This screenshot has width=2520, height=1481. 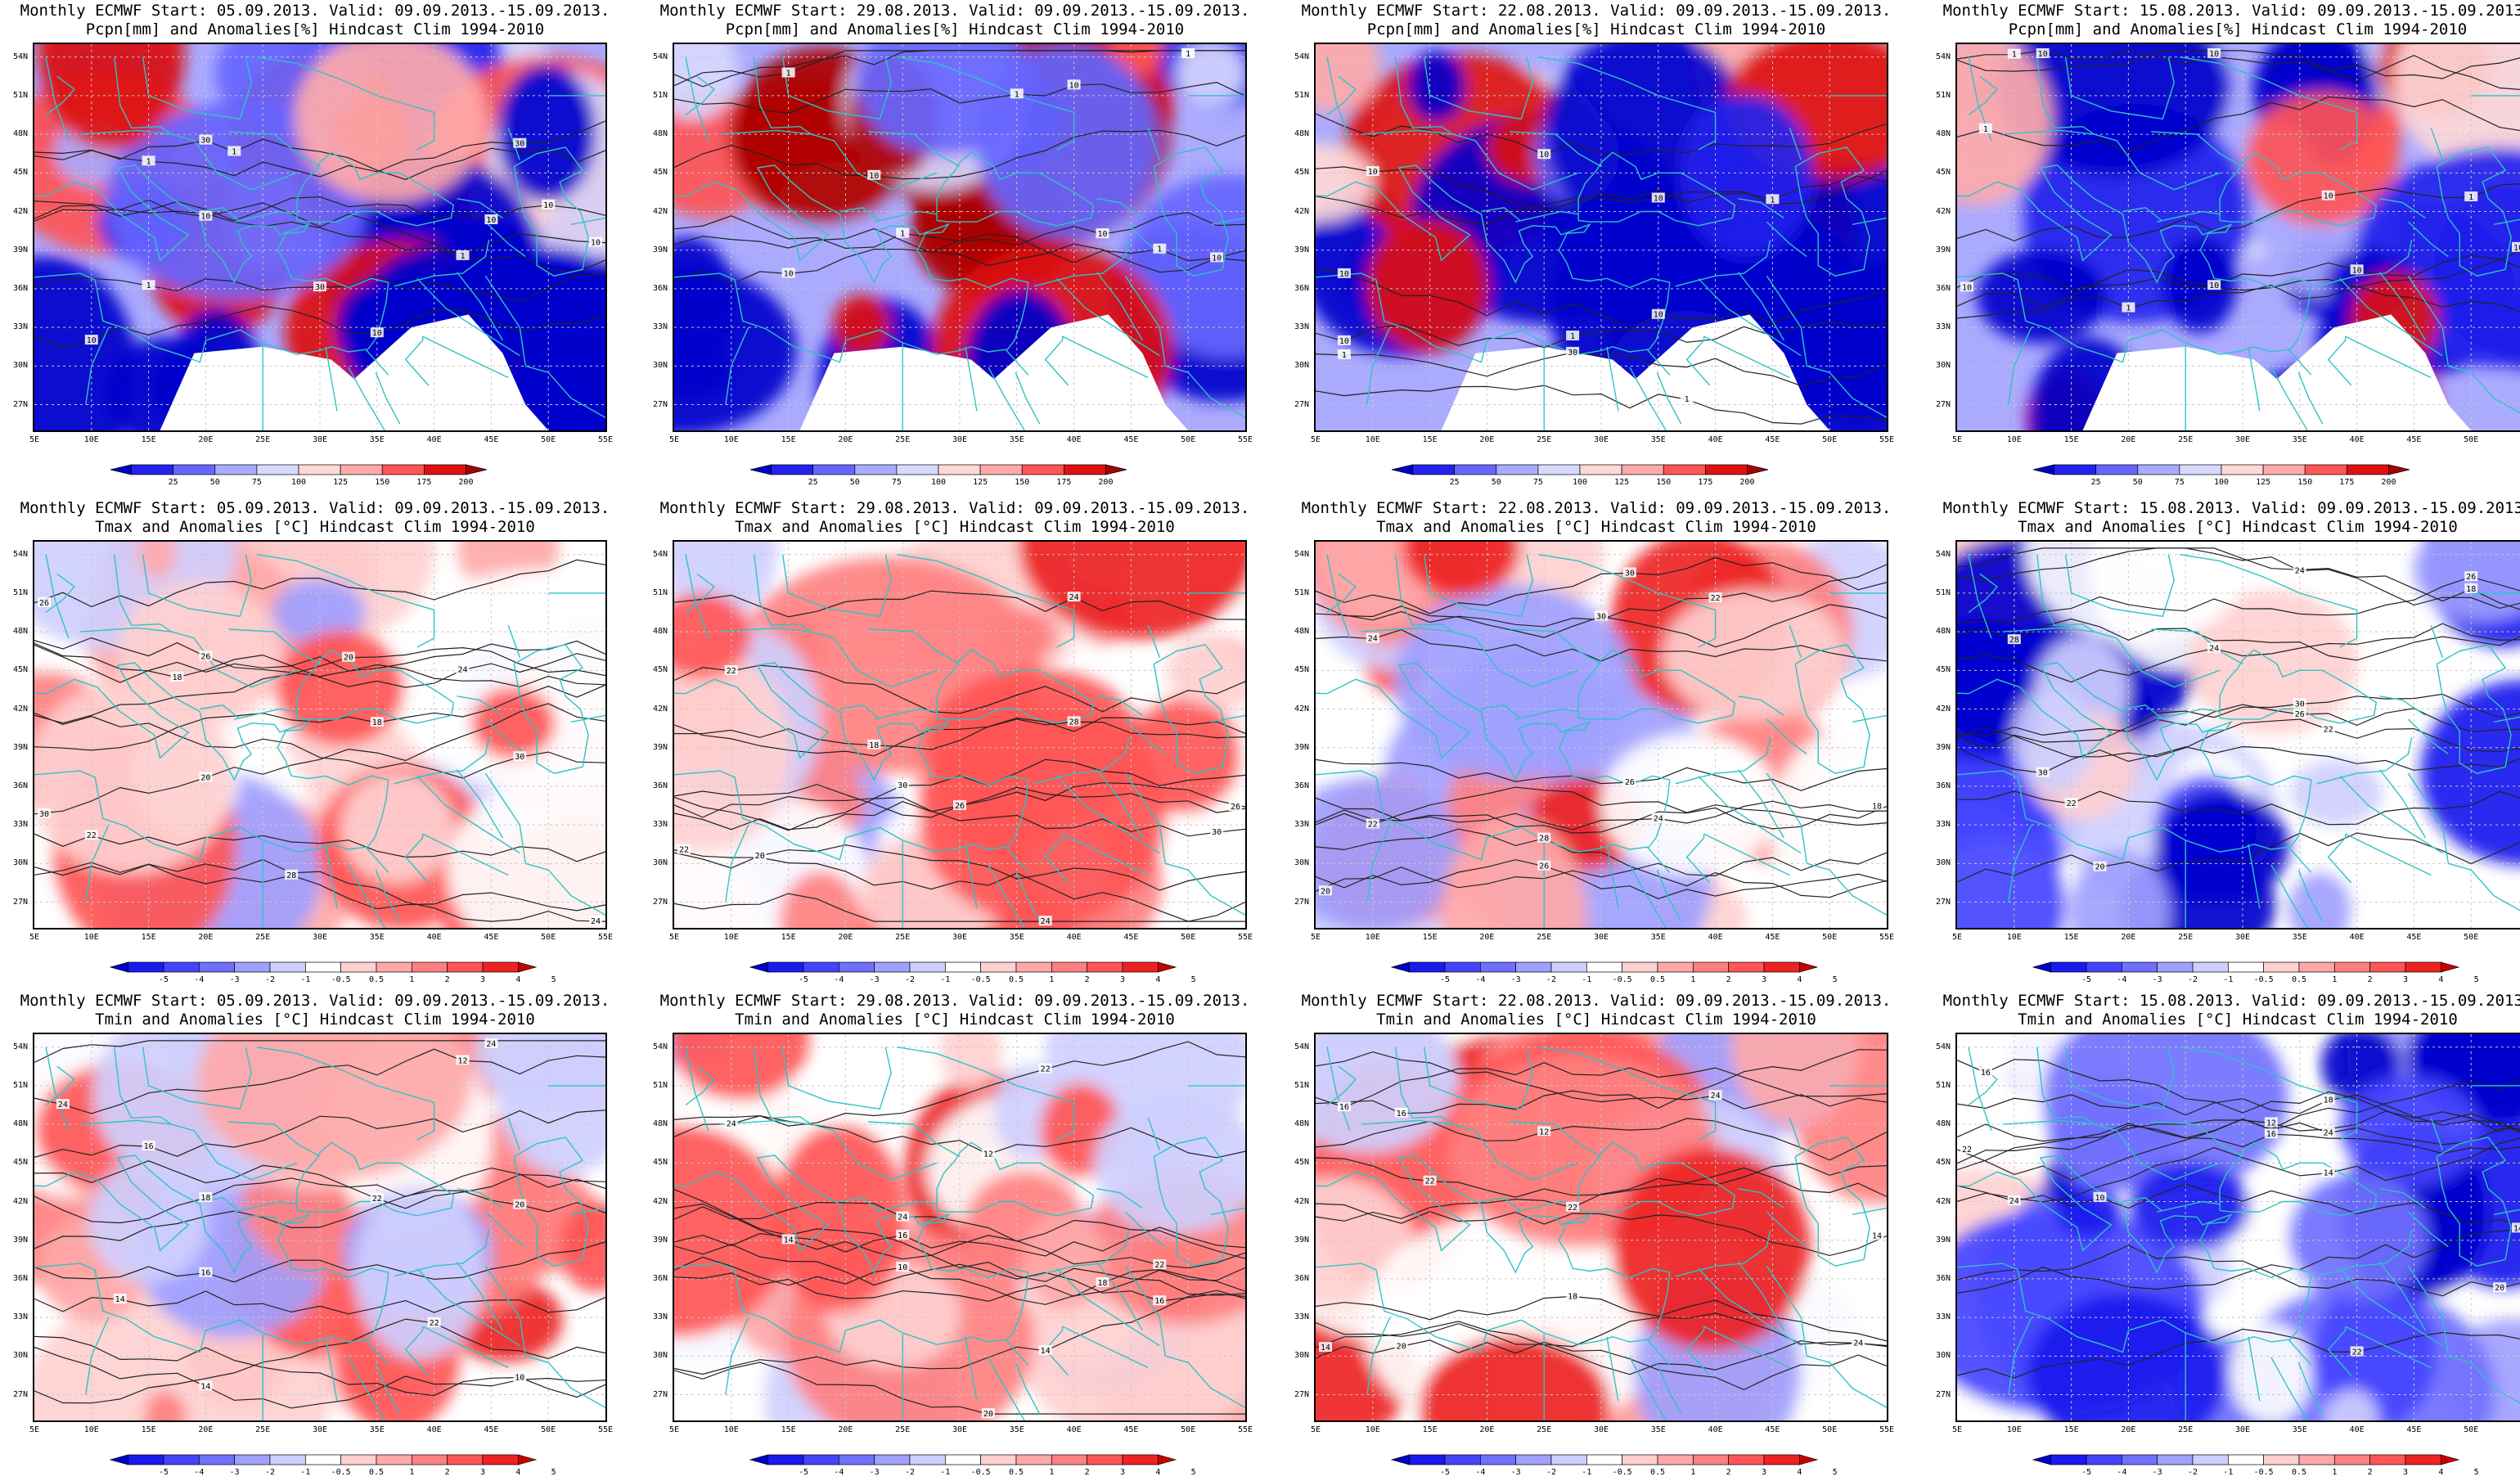 I want to click on latitude-label: 48N, so click(x=660, y=134).